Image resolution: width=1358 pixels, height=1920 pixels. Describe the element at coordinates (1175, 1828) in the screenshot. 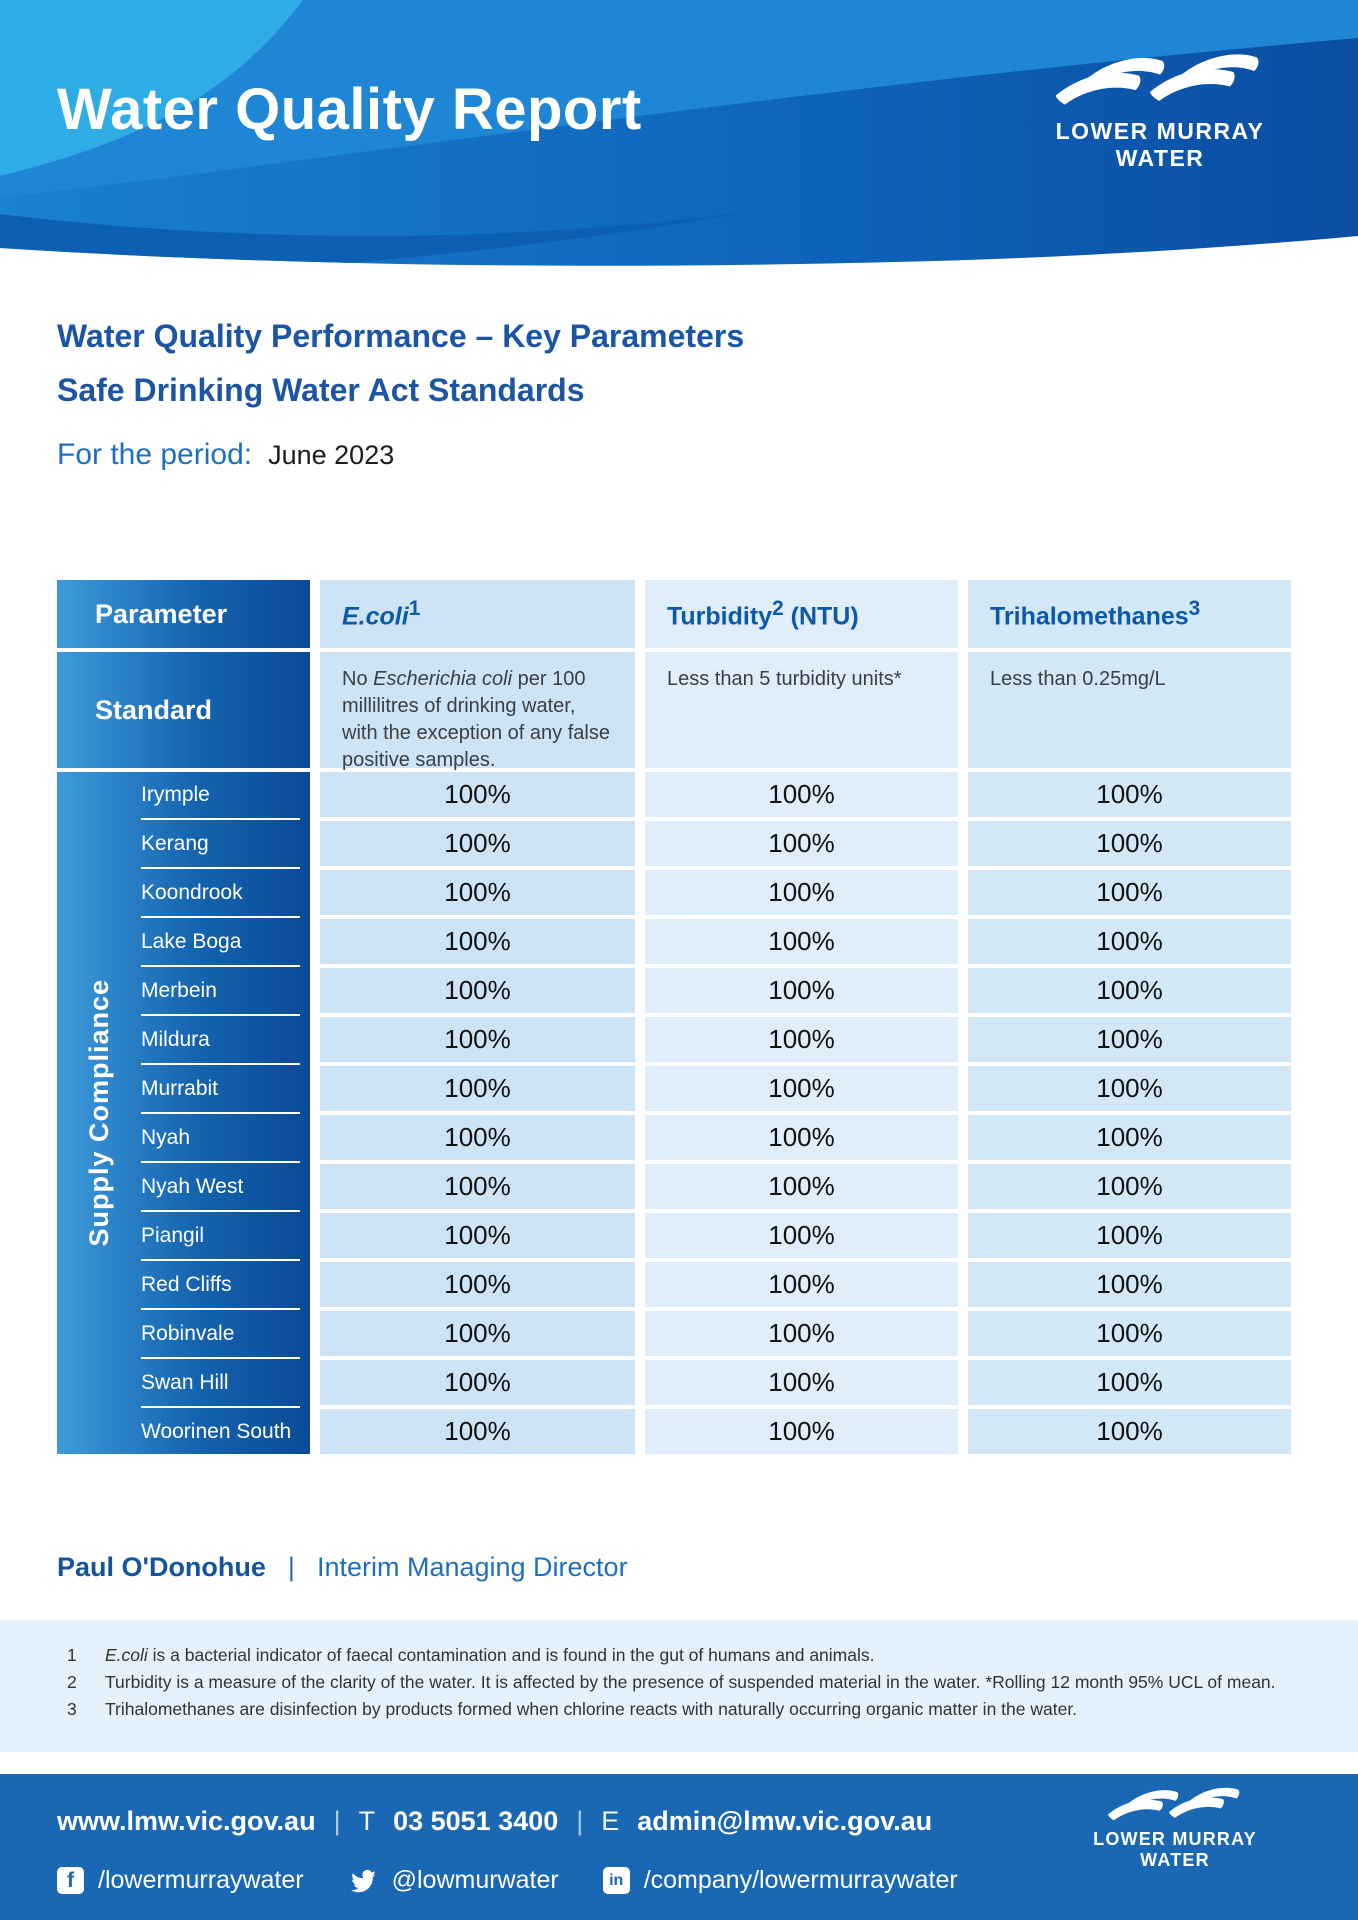

I see `footer-lmw-logo: LOWER MURRAY WATER` at that location.